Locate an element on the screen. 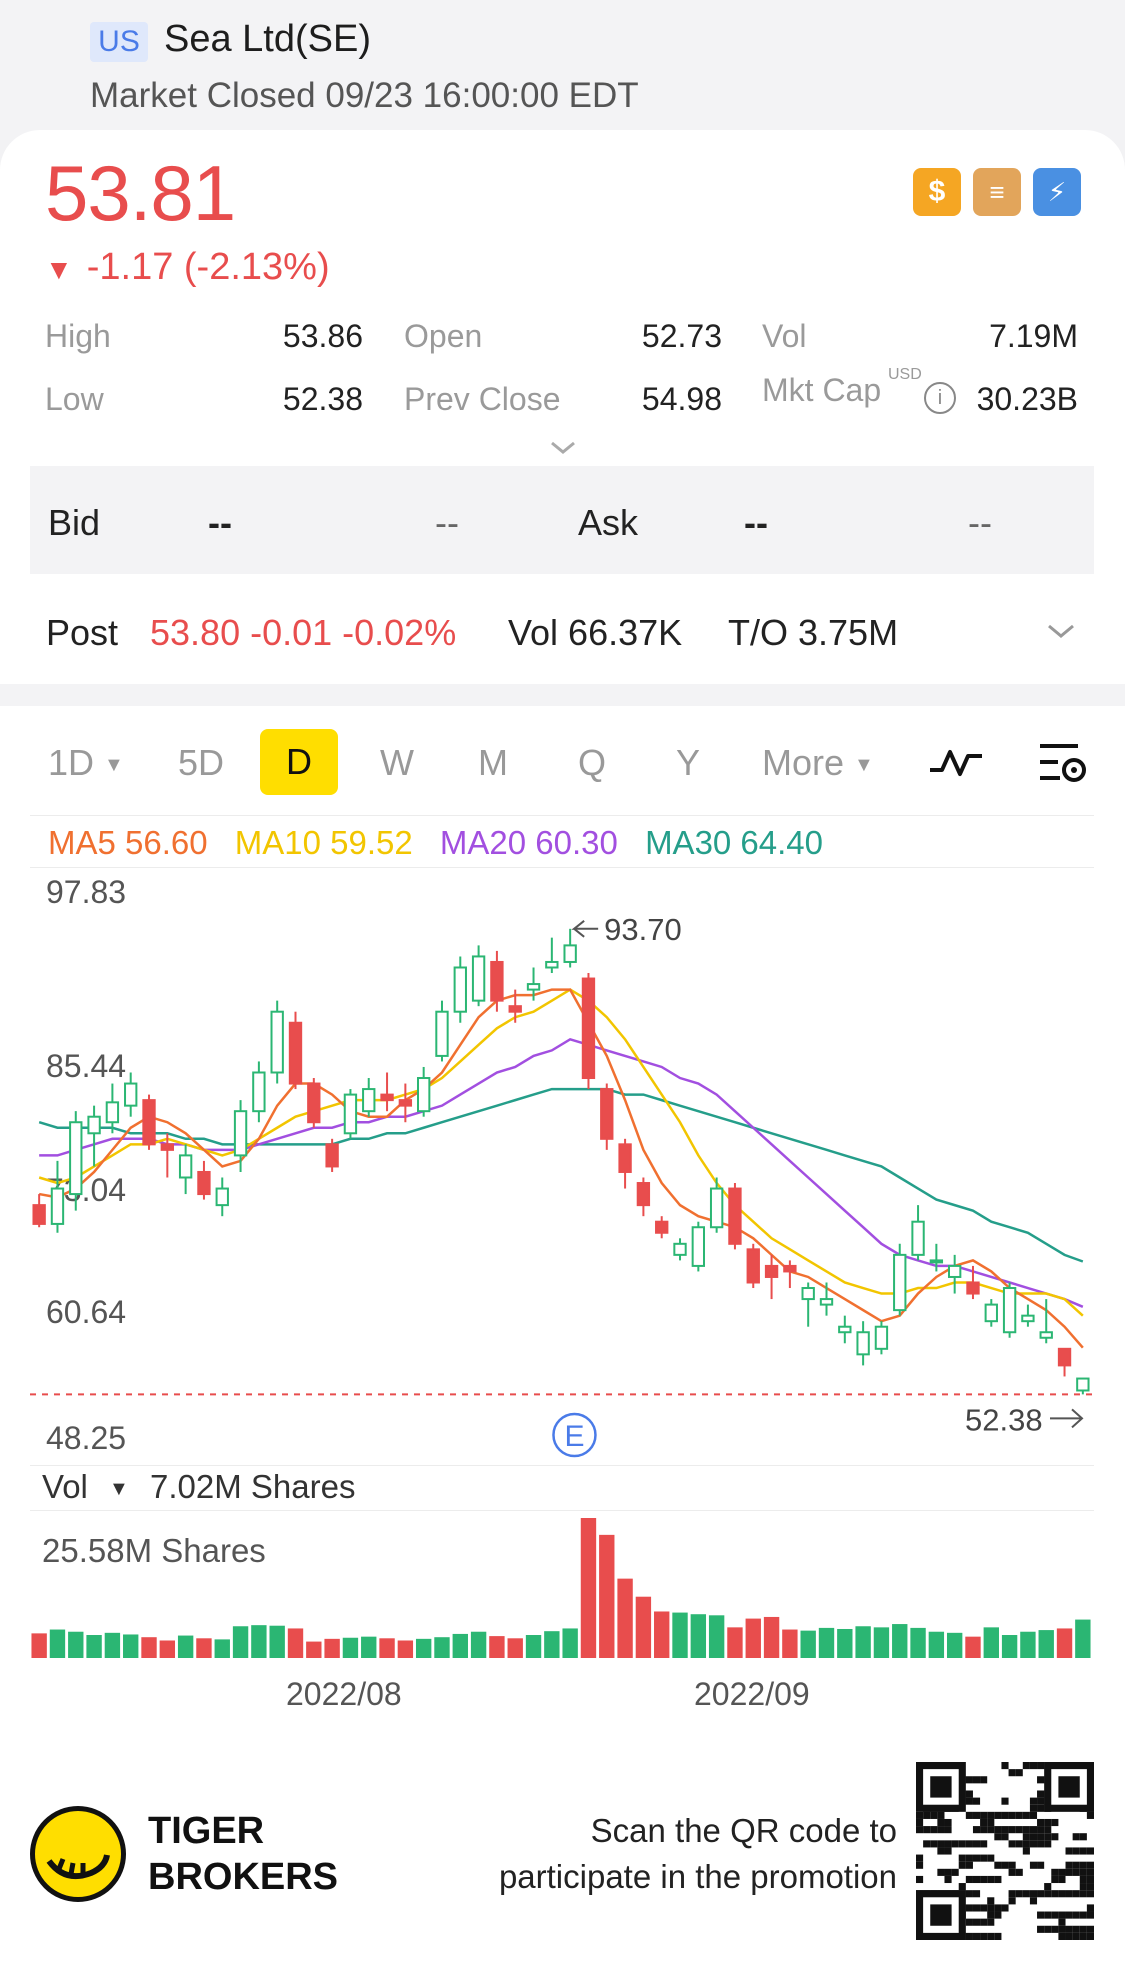 The image size is (1125, 1971). market-badge: US is located at coordinates (119, 42).